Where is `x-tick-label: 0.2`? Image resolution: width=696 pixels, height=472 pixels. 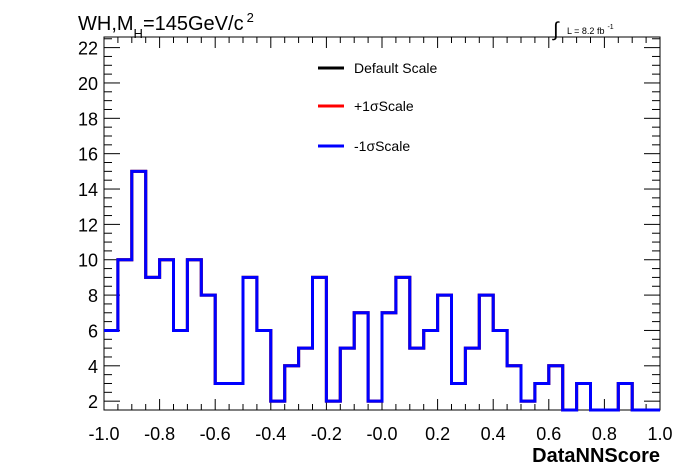 x-tick-label: 0.2 is located at coordinates (437, 434).